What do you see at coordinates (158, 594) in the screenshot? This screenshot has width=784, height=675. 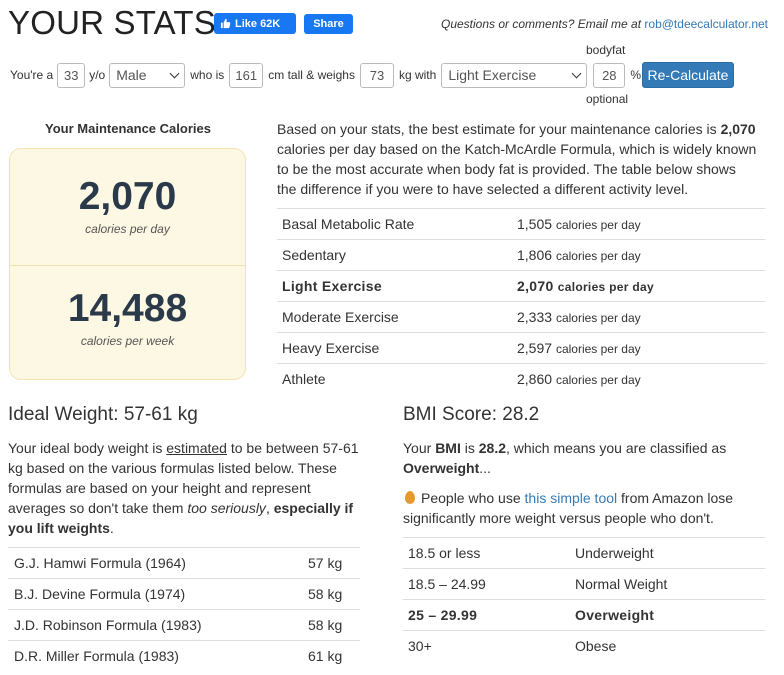 I see `formula-name: B.J. Devine Formula (1974)` at bounding box center [158, 594].